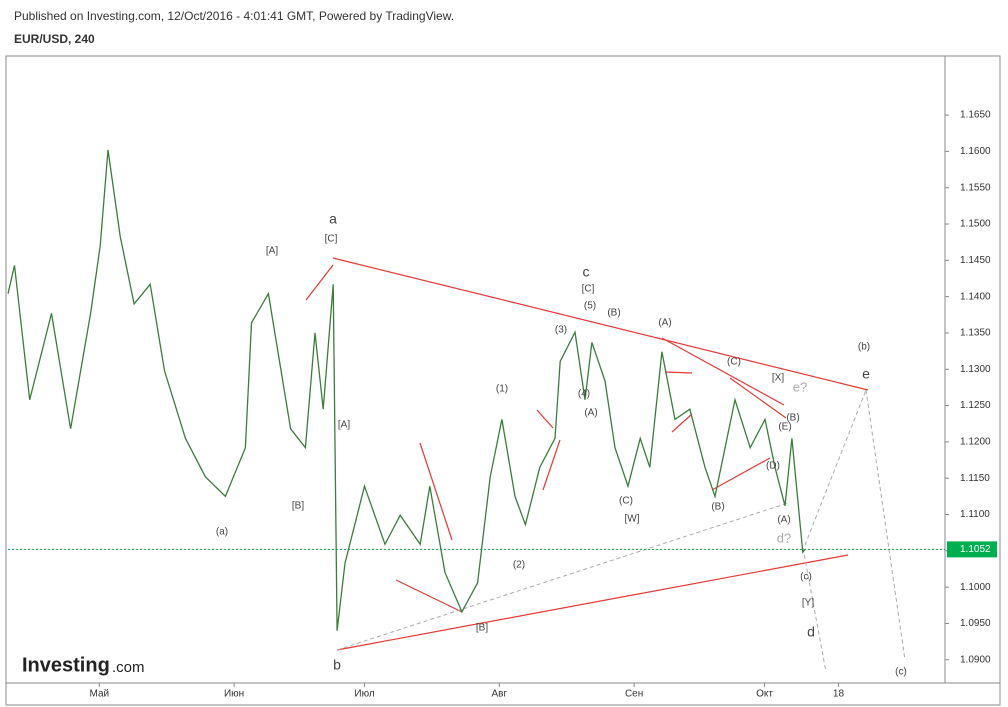 Image resolution: width=1008 pixels, height=707 pixels. What do you see at coordinates (866, 374) in the screenshot?
I see `wave-label: e` at bounding box center [866, 374].